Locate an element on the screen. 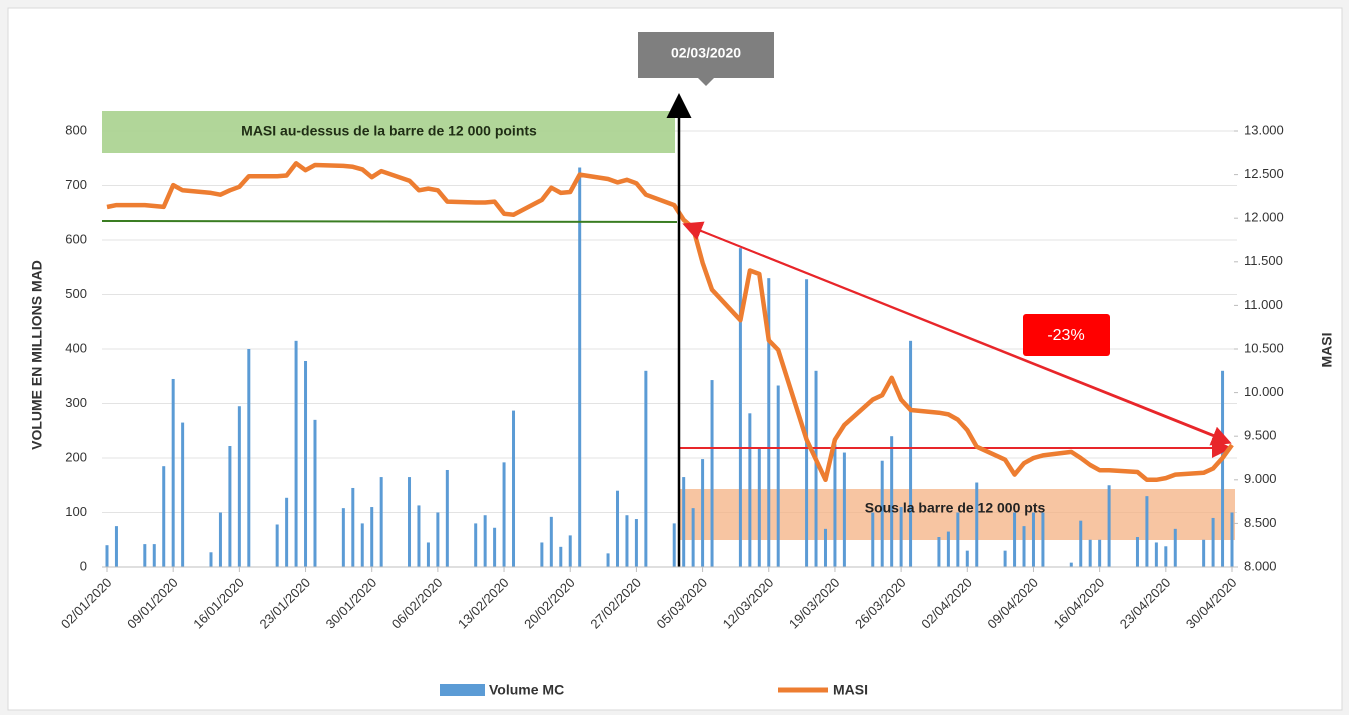 This screenshot has width=1349, height=715. change-box is located at coordinates (1066, 335).